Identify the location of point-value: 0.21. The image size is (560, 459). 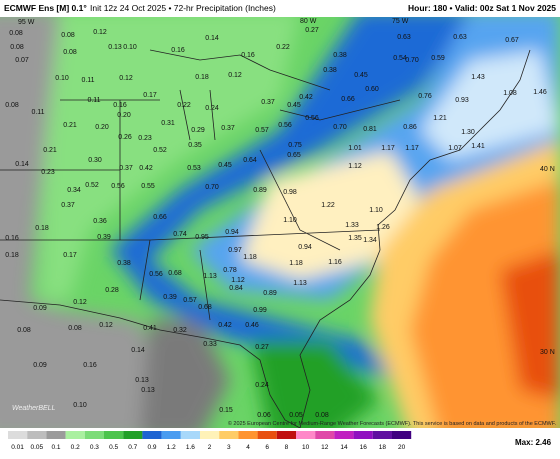
(50, 150).